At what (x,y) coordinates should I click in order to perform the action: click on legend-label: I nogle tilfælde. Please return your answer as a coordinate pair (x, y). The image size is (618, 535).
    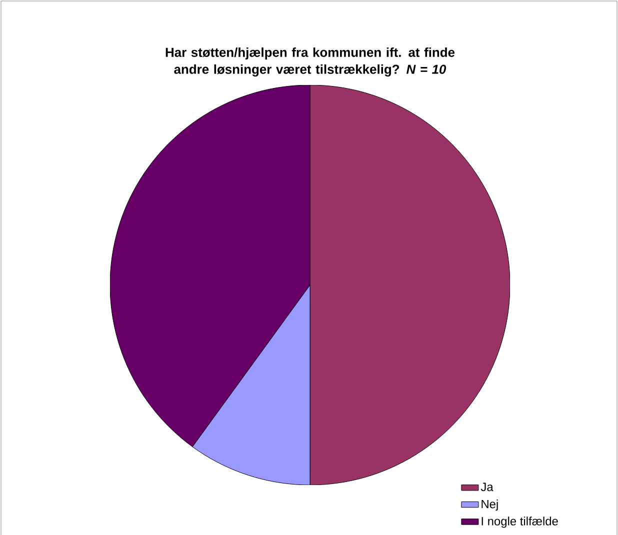
    Looking at the image, I should click on (520, 522).